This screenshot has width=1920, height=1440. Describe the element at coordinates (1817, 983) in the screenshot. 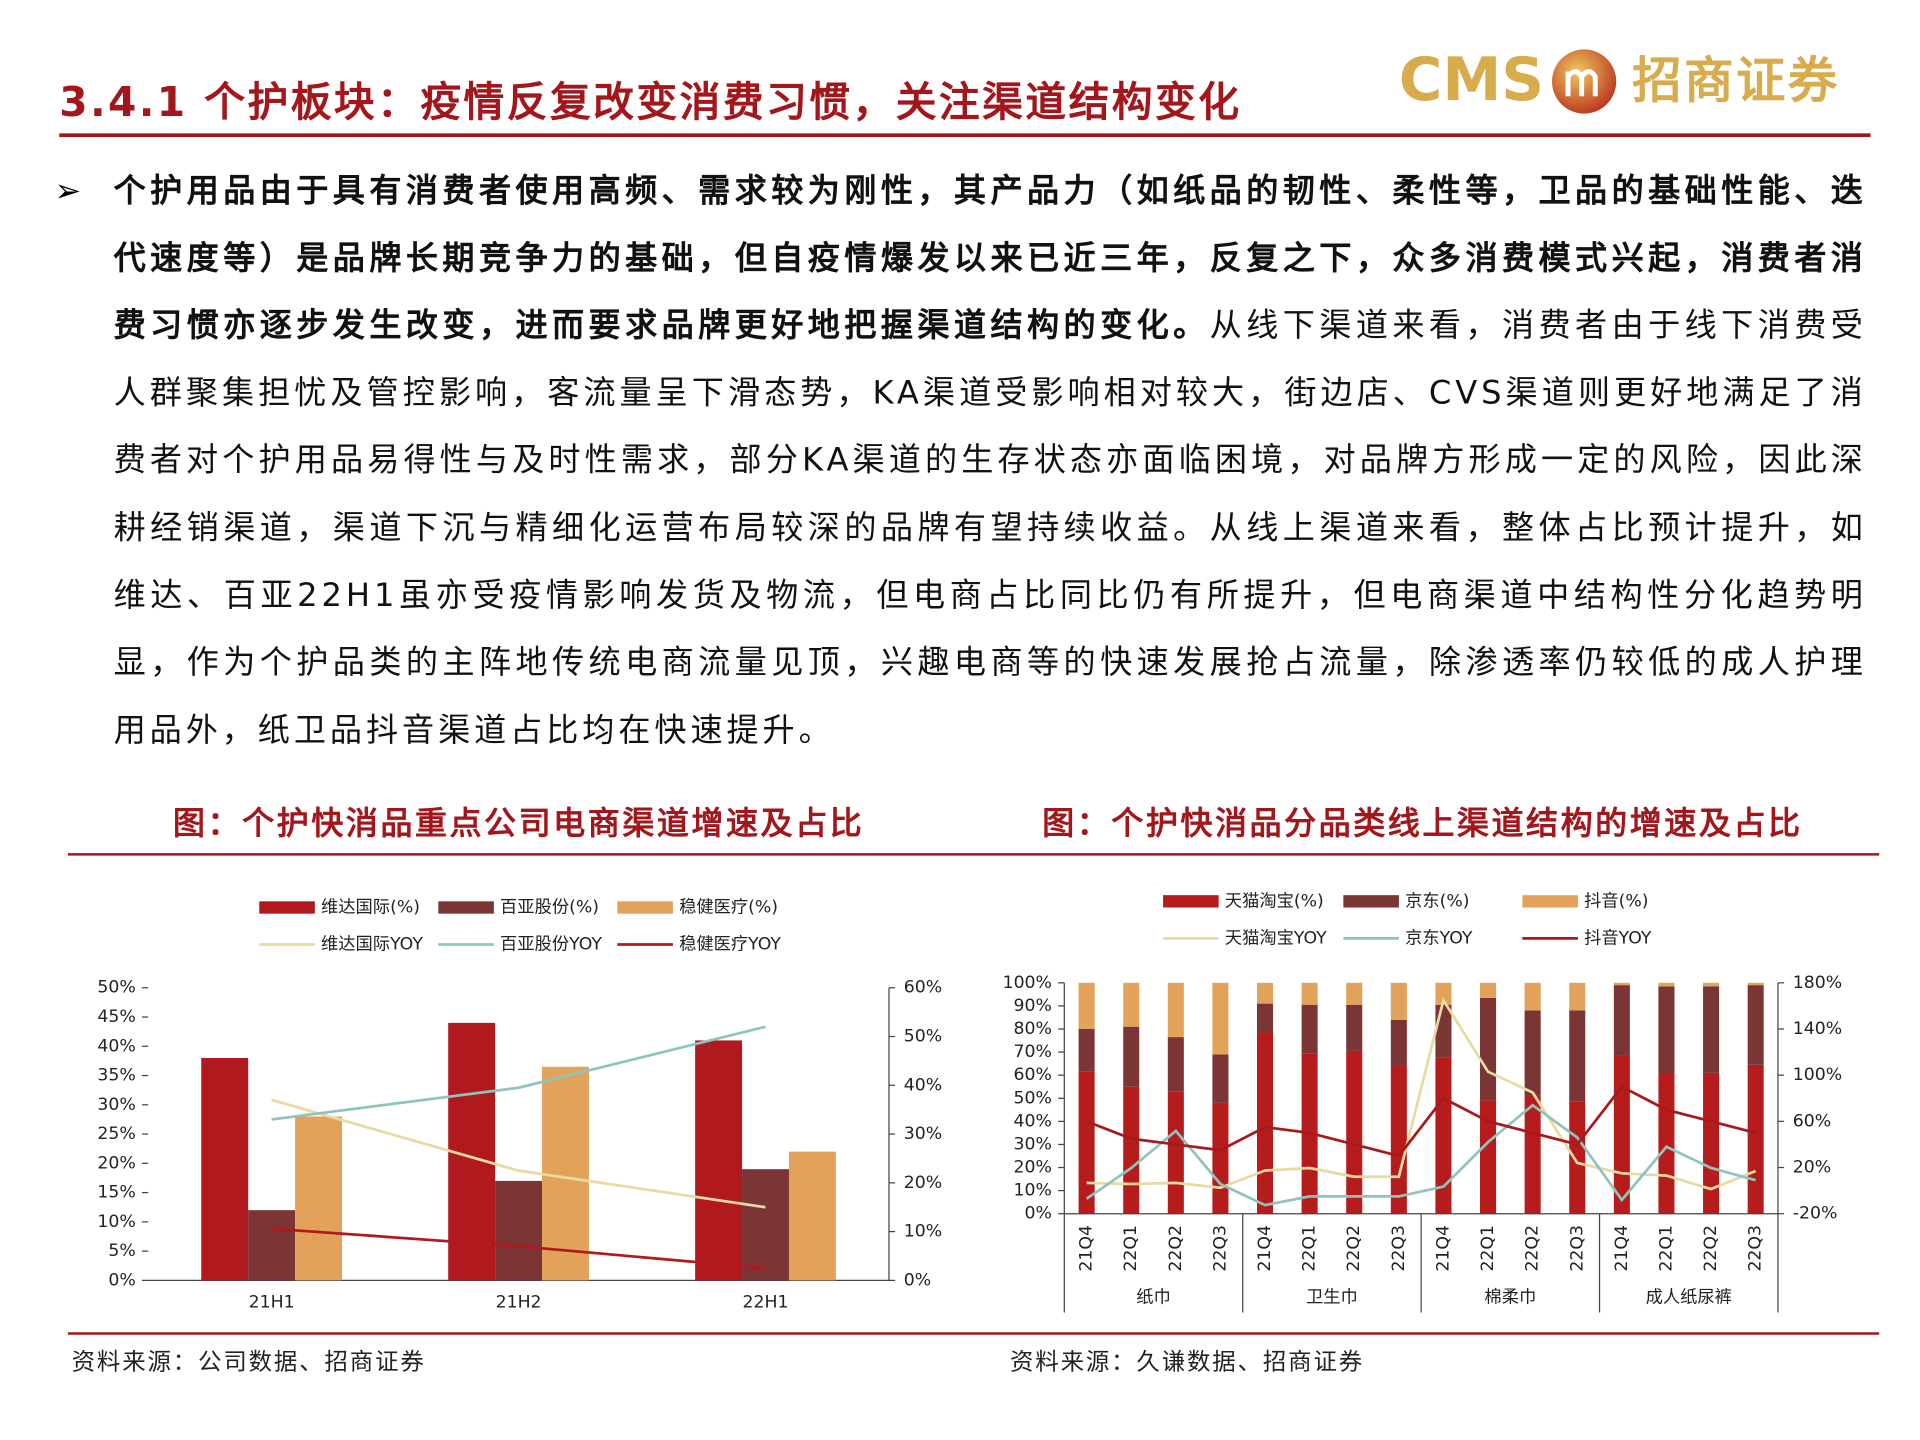

I see `y2-tick-label: 180%` at that location.